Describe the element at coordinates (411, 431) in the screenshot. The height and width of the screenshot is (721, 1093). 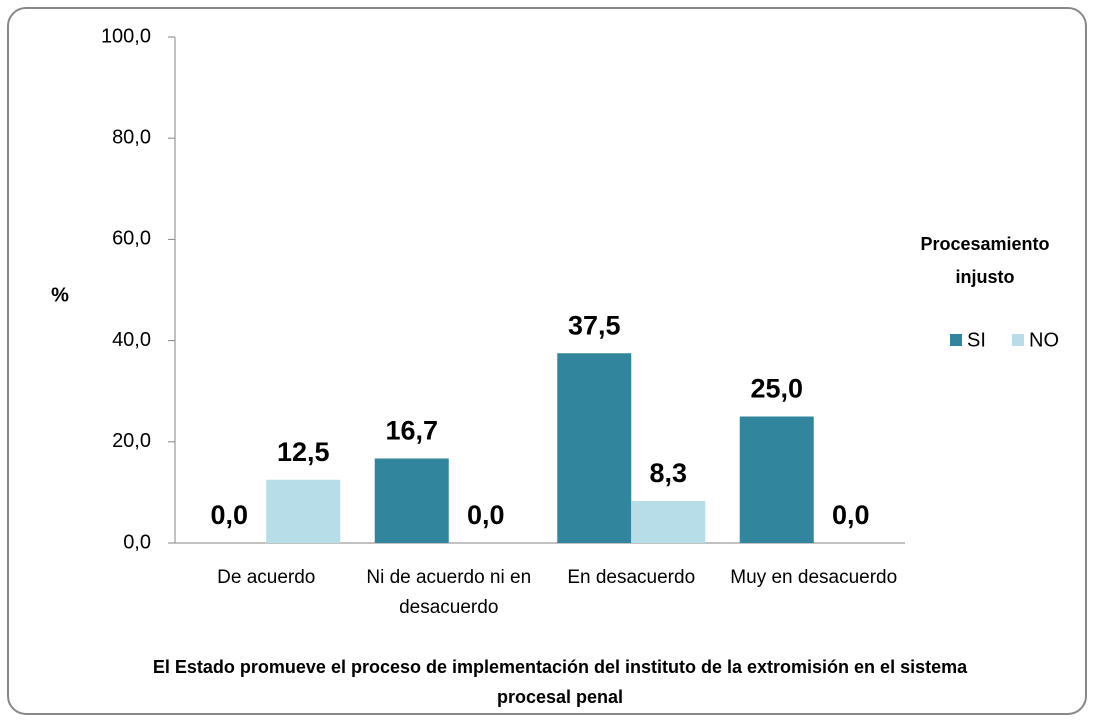
I see `data-label: 16,7` at that location.